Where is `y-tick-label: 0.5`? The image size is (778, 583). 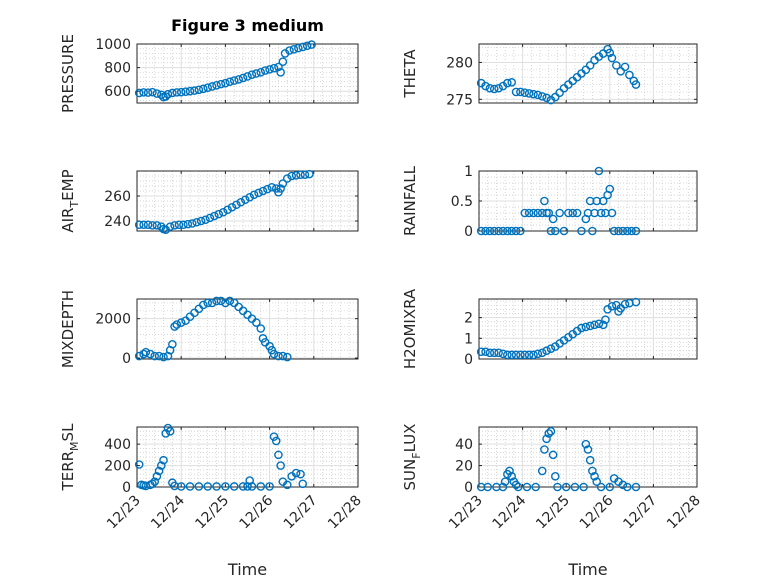 y-tick-label: 0.5 is located at coordinates (462, 202).